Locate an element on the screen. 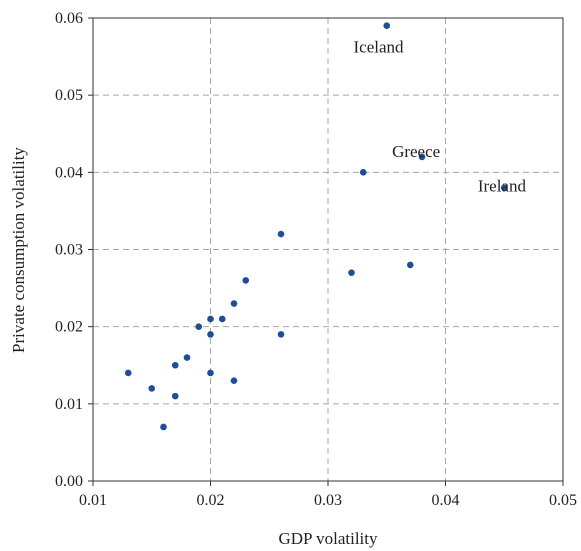 Image resolution: width=581 pixels, height=551 pixels. y-tick-label: 0.03 is located at coordinates (69, 250).